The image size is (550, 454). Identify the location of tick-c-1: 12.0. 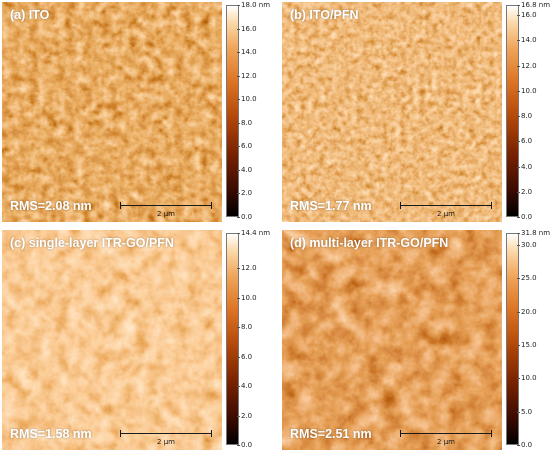
(247, 268).